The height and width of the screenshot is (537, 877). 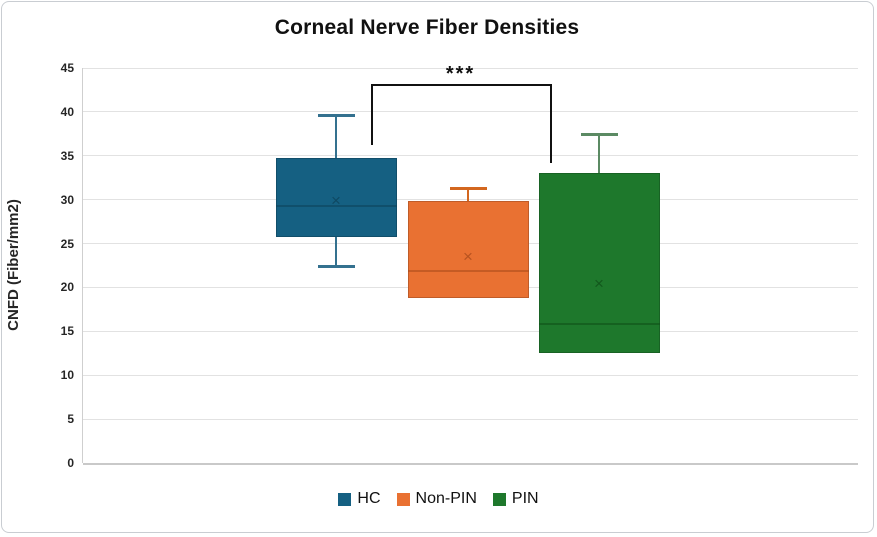 I want to click on whisker-cap-lower-HC, so click(x=336, y=267).